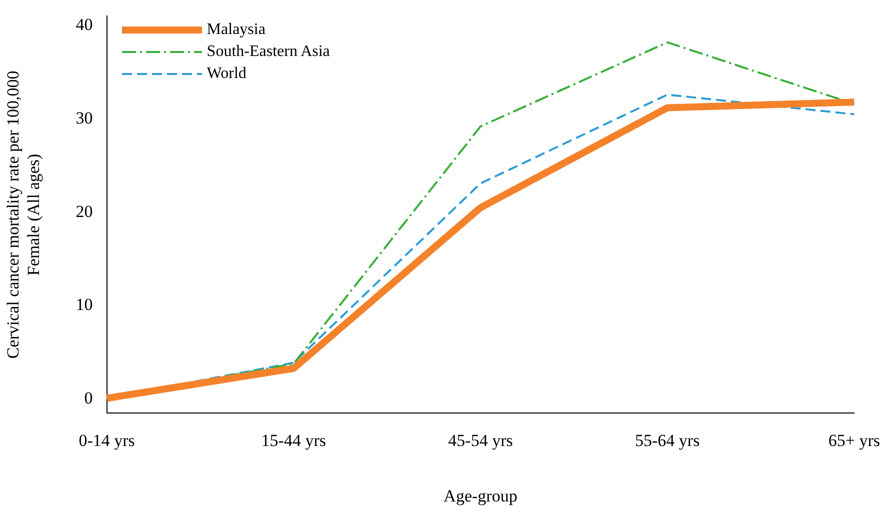  What do you see at coordinates (24, 214) in the screenshot?
I see `y-axis-title: Cervical cancer mortality rate per 100,000 Female (All ages)` at bounding box center [24, 214].